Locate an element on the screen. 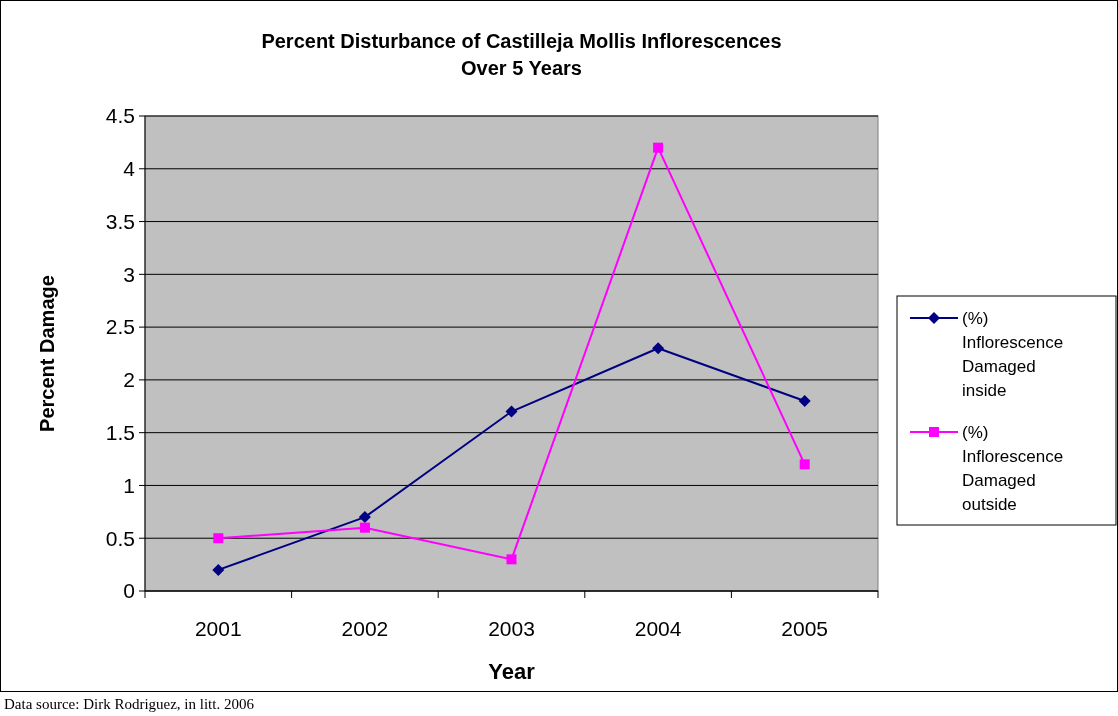  legend-label: (%) Inflorescence Damaged outside is located at coordinates (1013, 468).